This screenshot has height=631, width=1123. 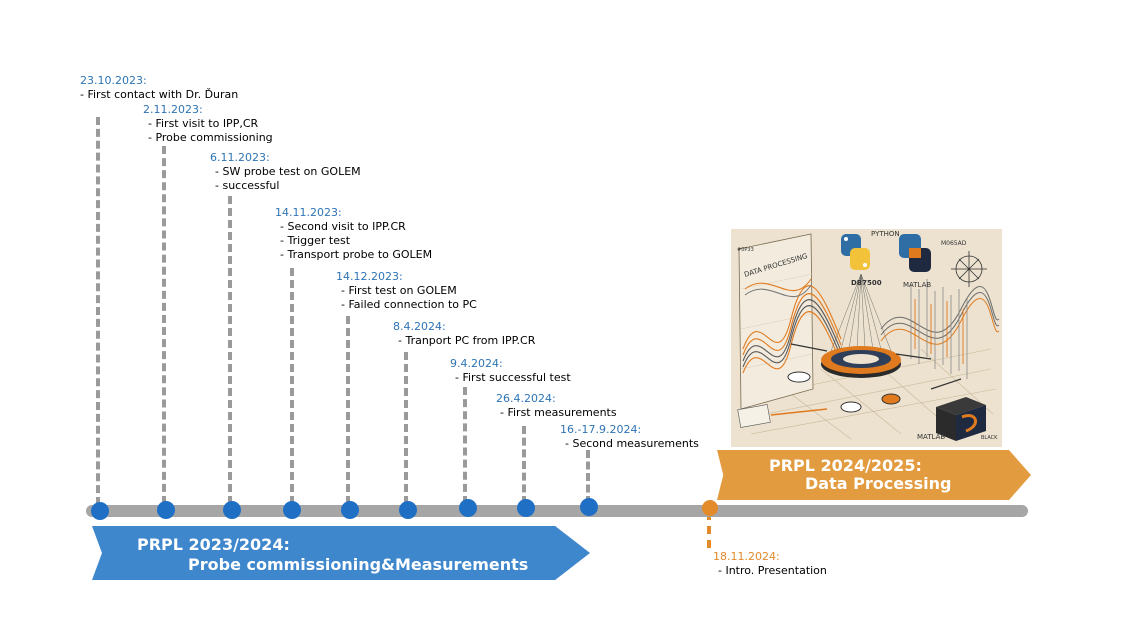 I want to click on event-date: 16.-17.9.2024:, so click(x=601, y=429).